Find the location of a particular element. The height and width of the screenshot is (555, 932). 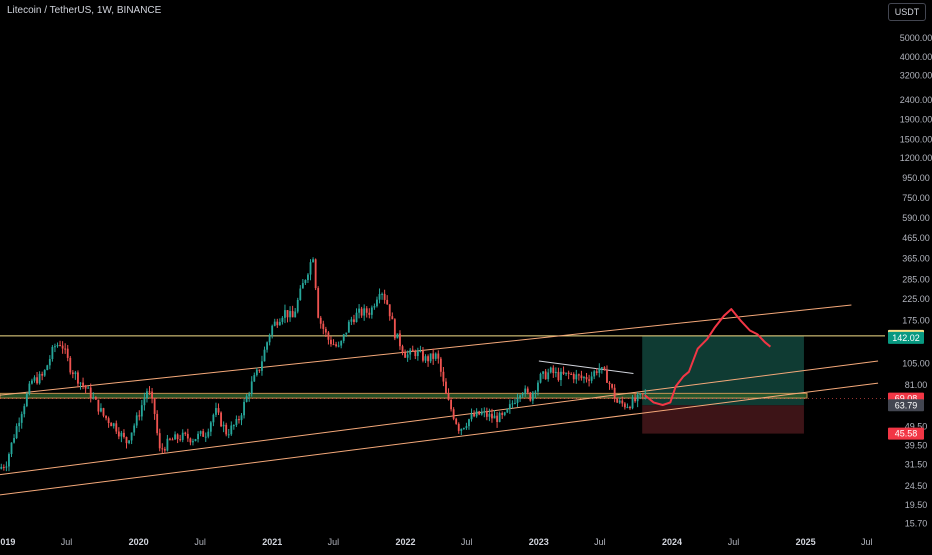

currency-button: USDT is located at coordinates (907, 12).